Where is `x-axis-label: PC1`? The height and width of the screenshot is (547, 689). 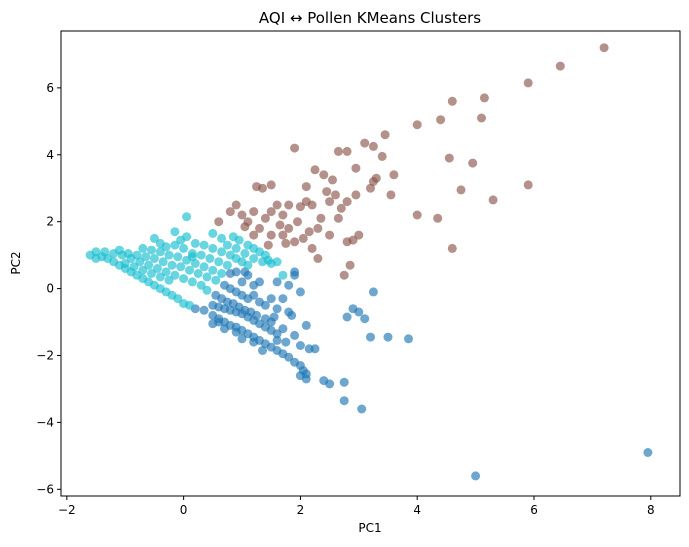
x-axis-label: PC1 is located at coordinates (369, 528).